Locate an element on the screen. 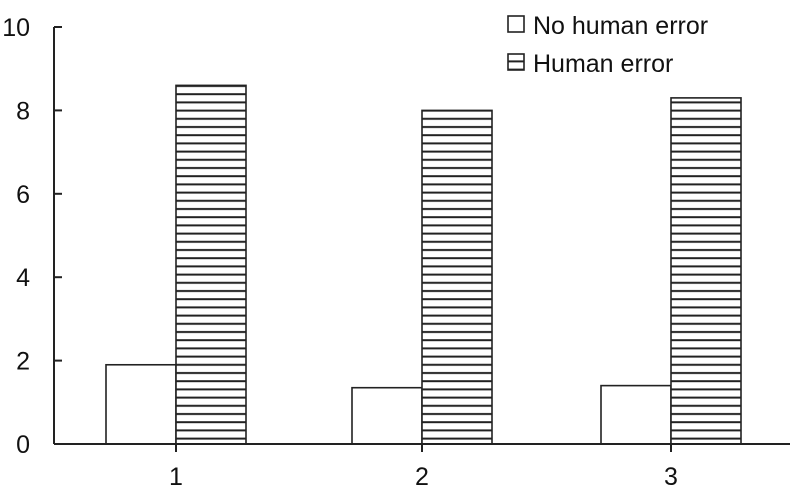 The width and height of the screenshot is (793, 489). y-tick-label: 4 is located at coordinates (23, 278).